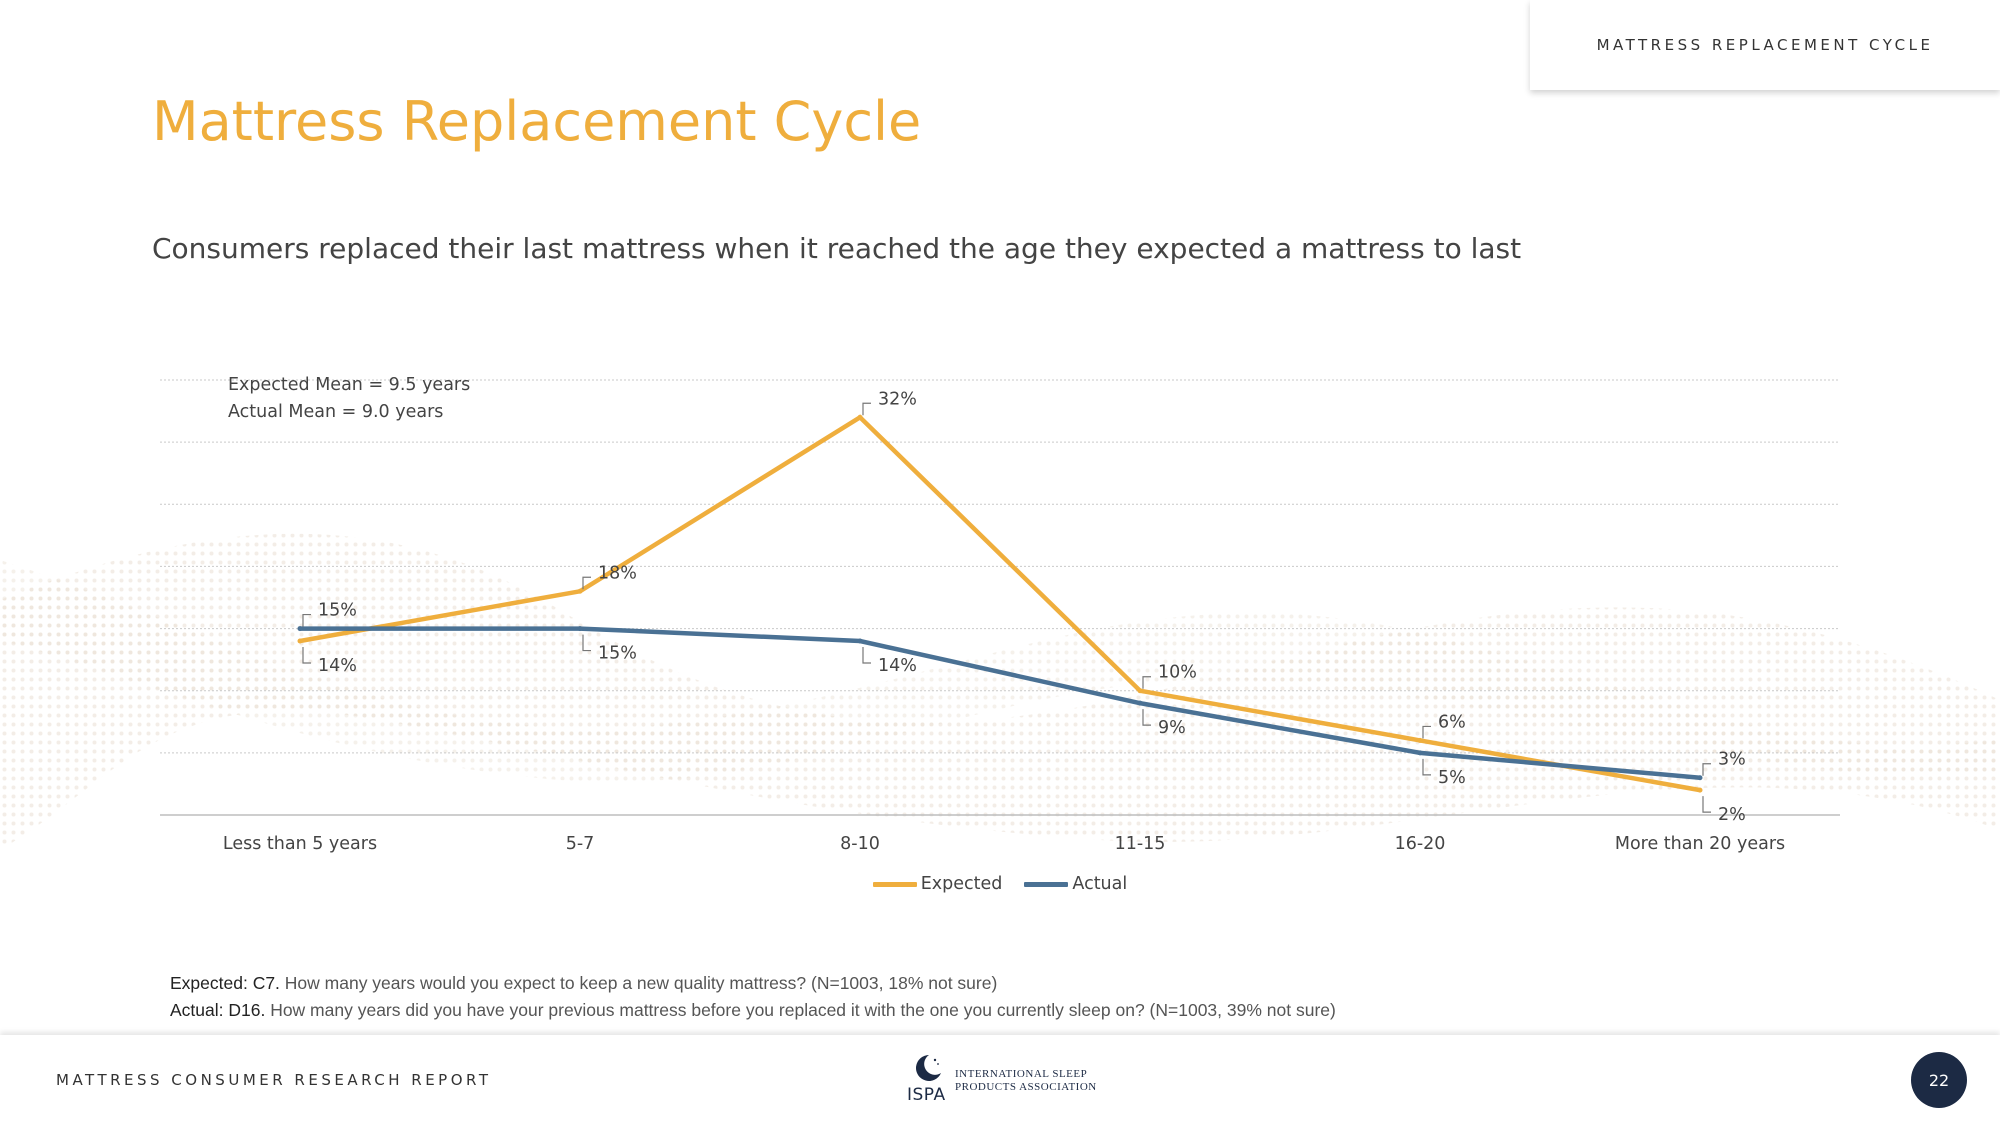 The image size is (2000, 1125). I want to click on logo-line-1: INTERNATIONAL SLEEP, so click(1021, 1074).